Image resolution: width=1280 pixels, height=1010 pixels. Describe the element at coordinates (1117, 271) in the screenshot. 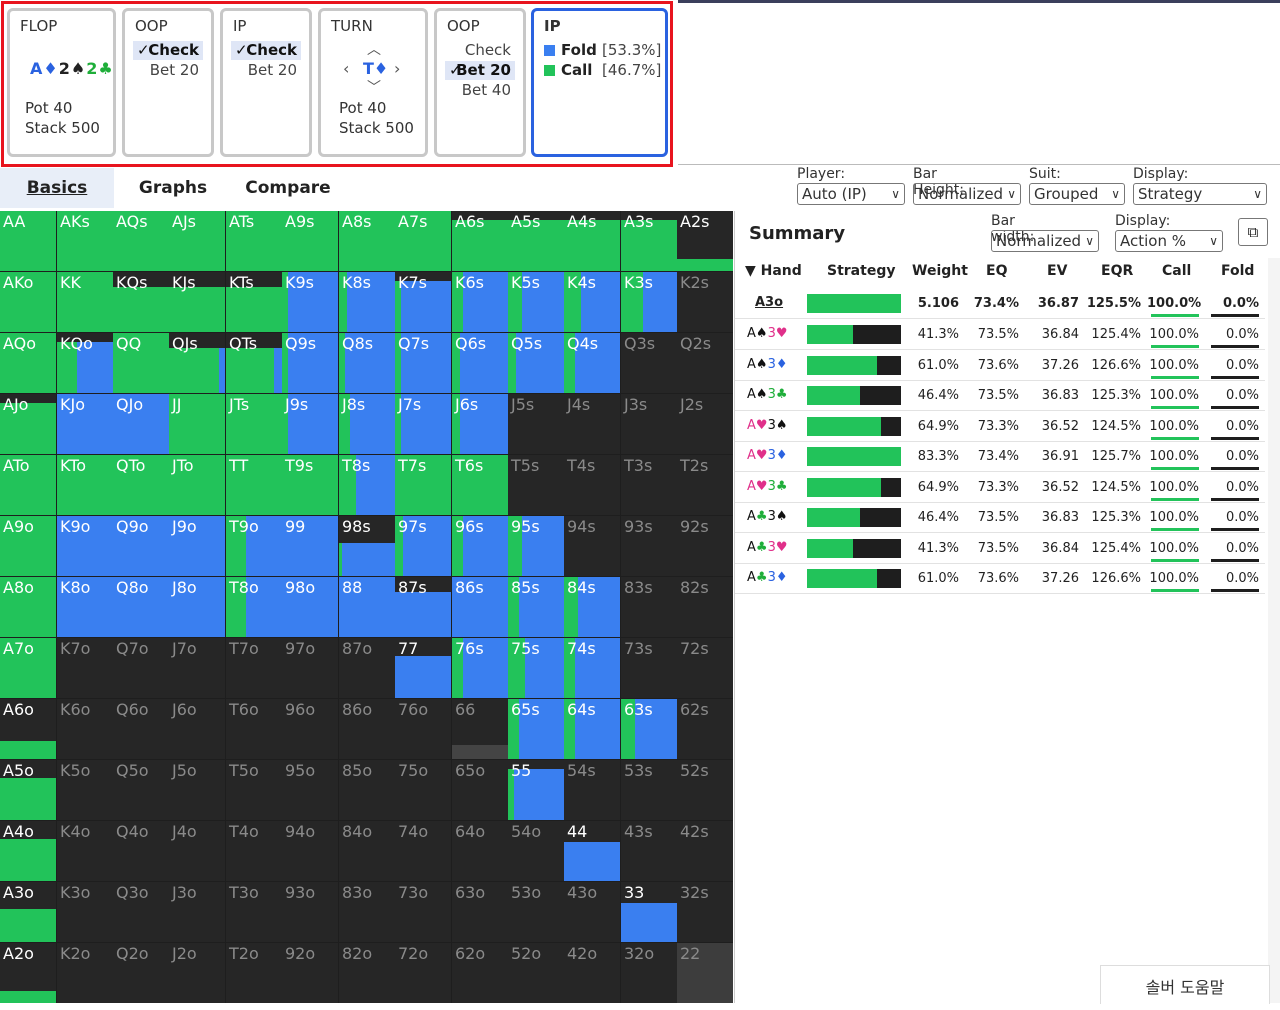

I see `col-eqr: EQR` at that location.